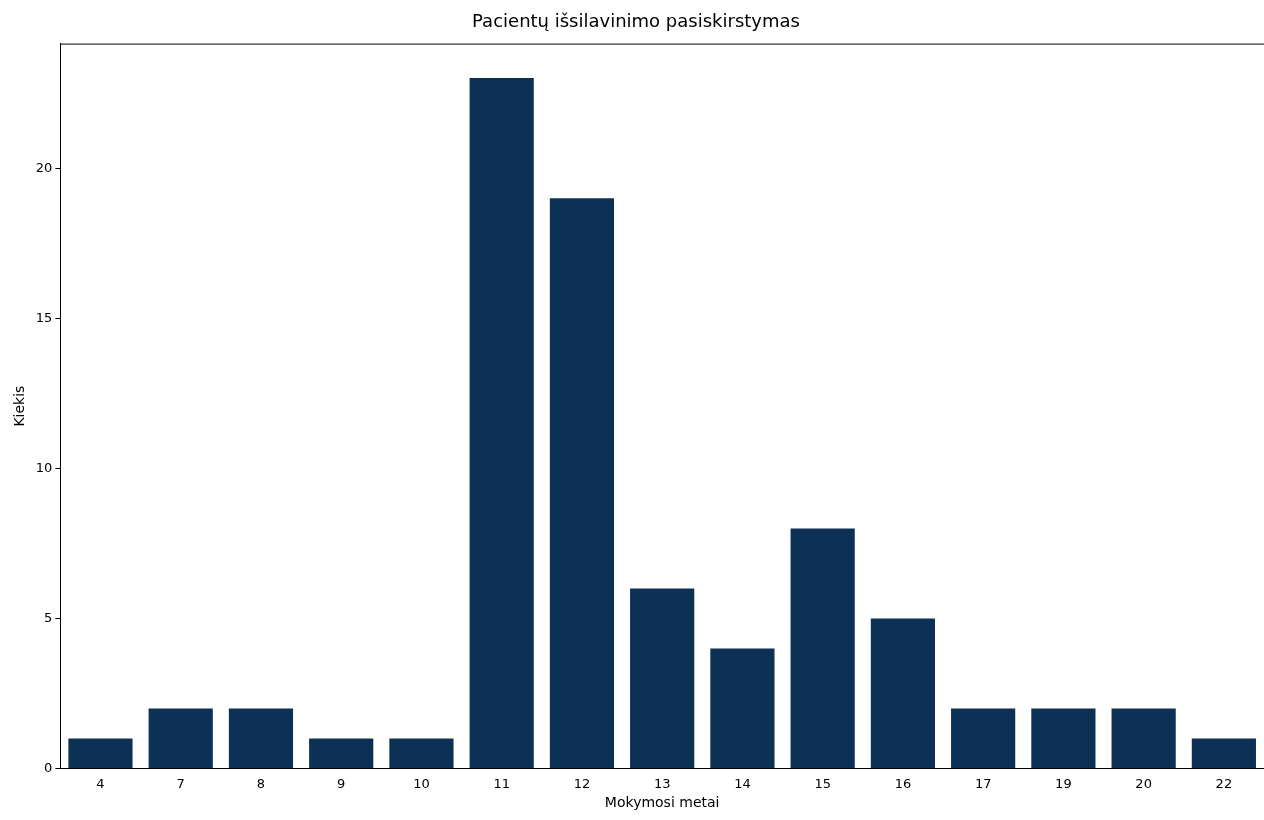 The width and height of the screenshot is (1264, 820). What do you see at coordinates (421, 783) in the screenshot?
I see `x-tick-label: 10` at bounding box center [421, 783].